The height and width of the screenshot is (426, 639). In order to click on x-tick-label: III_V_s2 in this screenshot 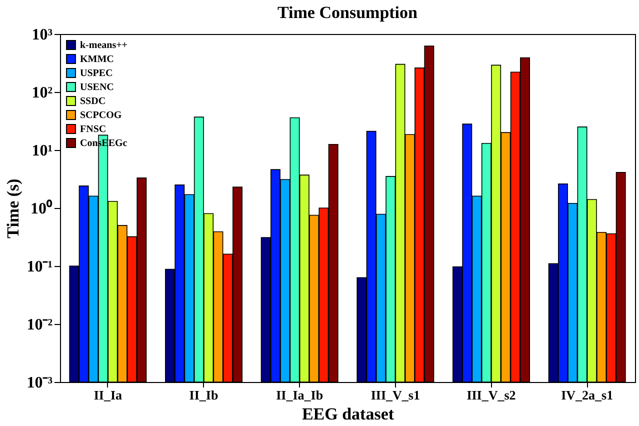, I will do `click(491, 395)`.